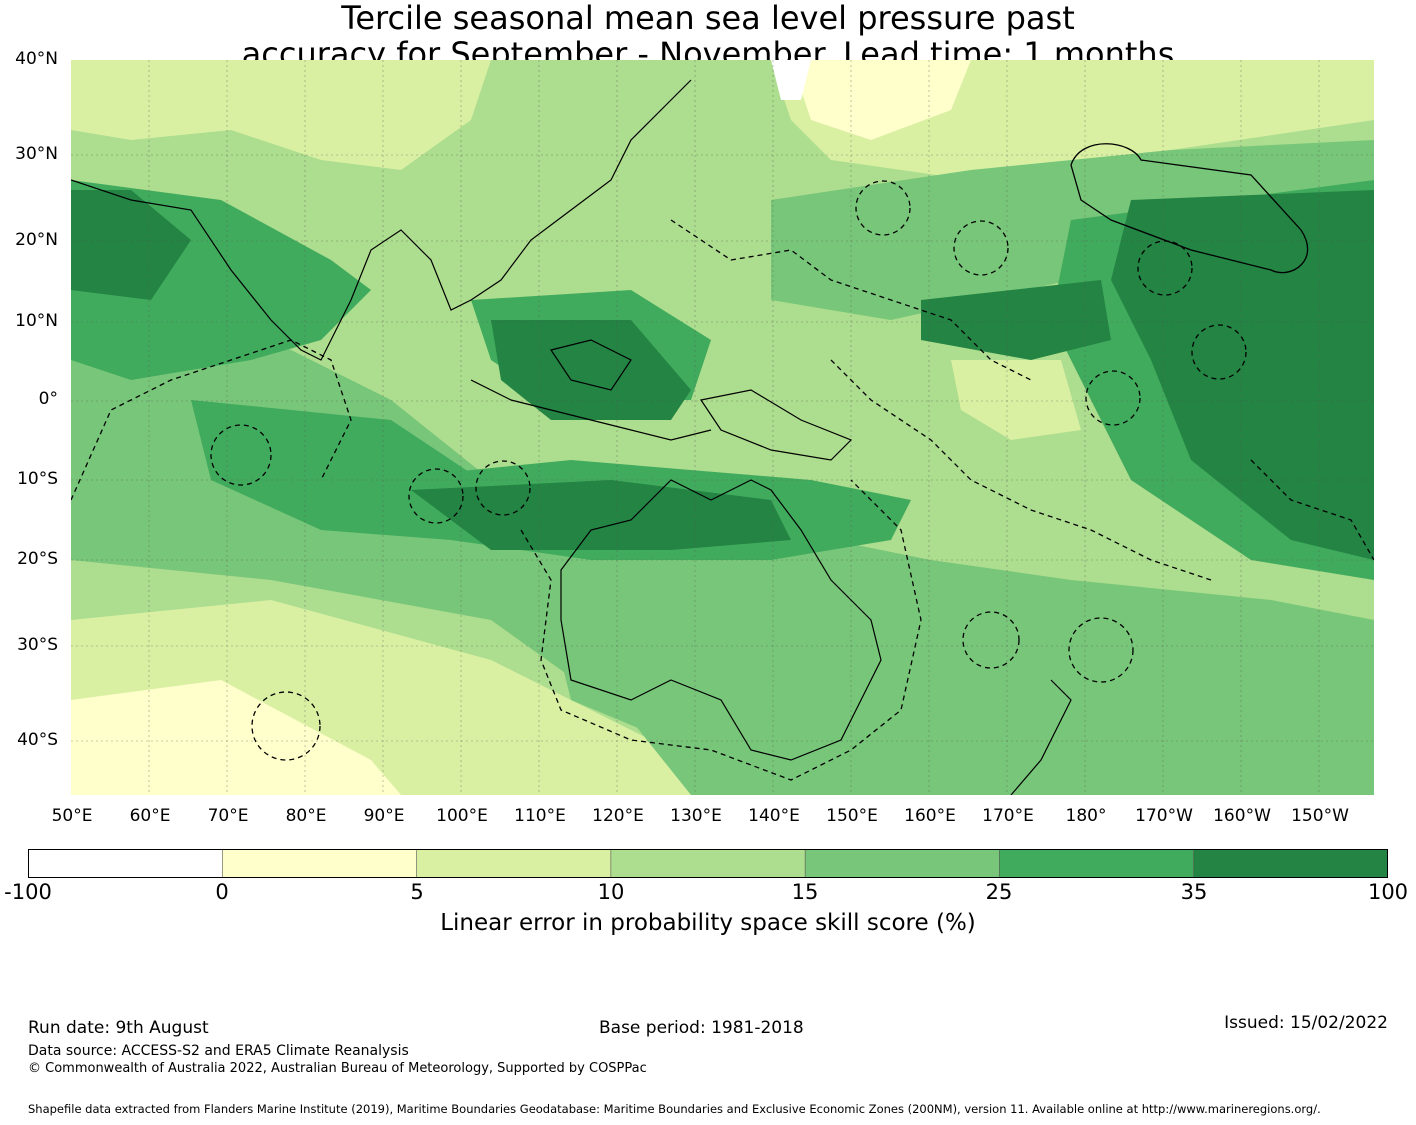 This screenshot has width=1416, height=1125. I want to click on run-date: Run date: 9th August, so click(118, 1028).